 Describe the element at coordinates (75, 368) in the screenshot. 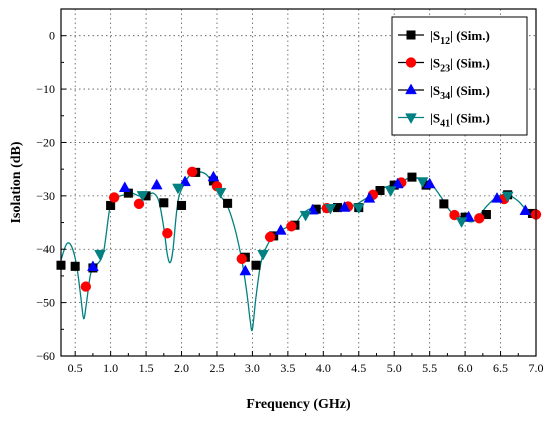

I see `x-tick-label: 0.5` at that location.